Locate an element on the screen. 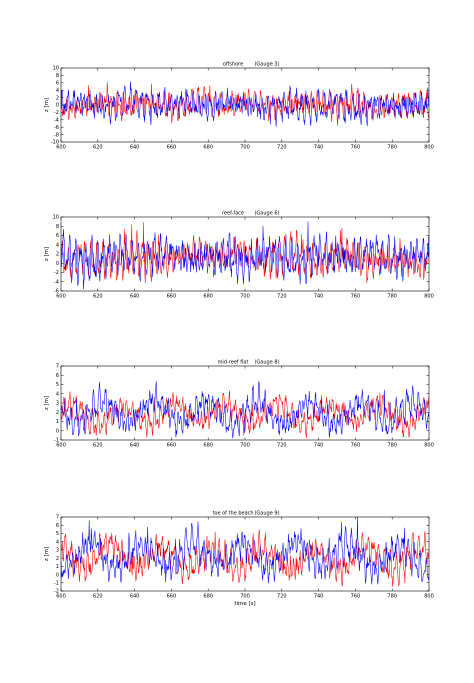  x-axis-label: time [s] is located at coordinates (244, 604).